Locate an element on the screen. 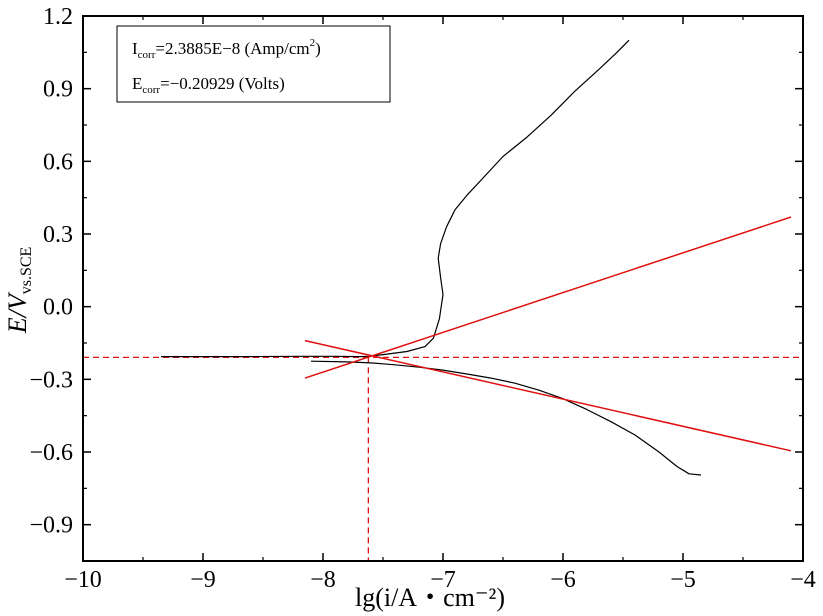  legend-icorr-main: I is located at coordinates (135, 48).